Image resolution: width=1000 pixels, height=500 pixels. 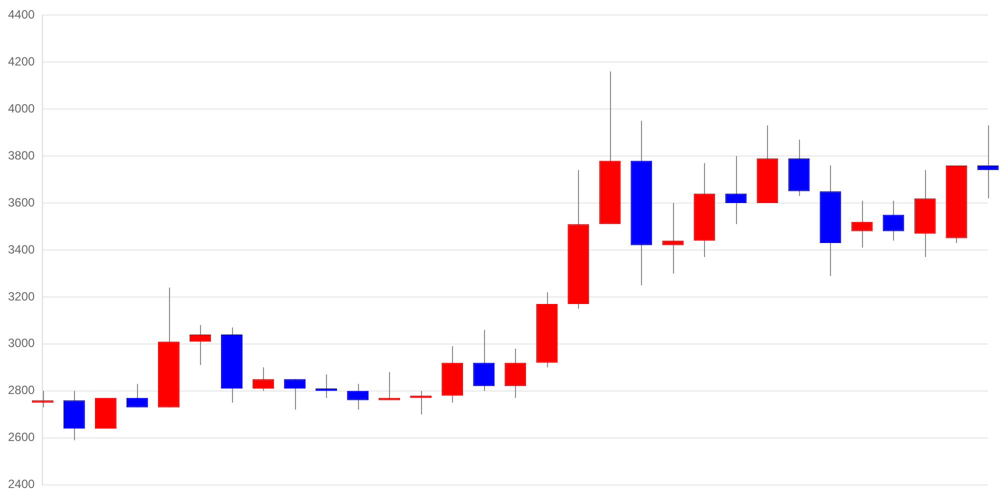 I want to click on y-tick-label: 3000, so click(x=22, y=343).